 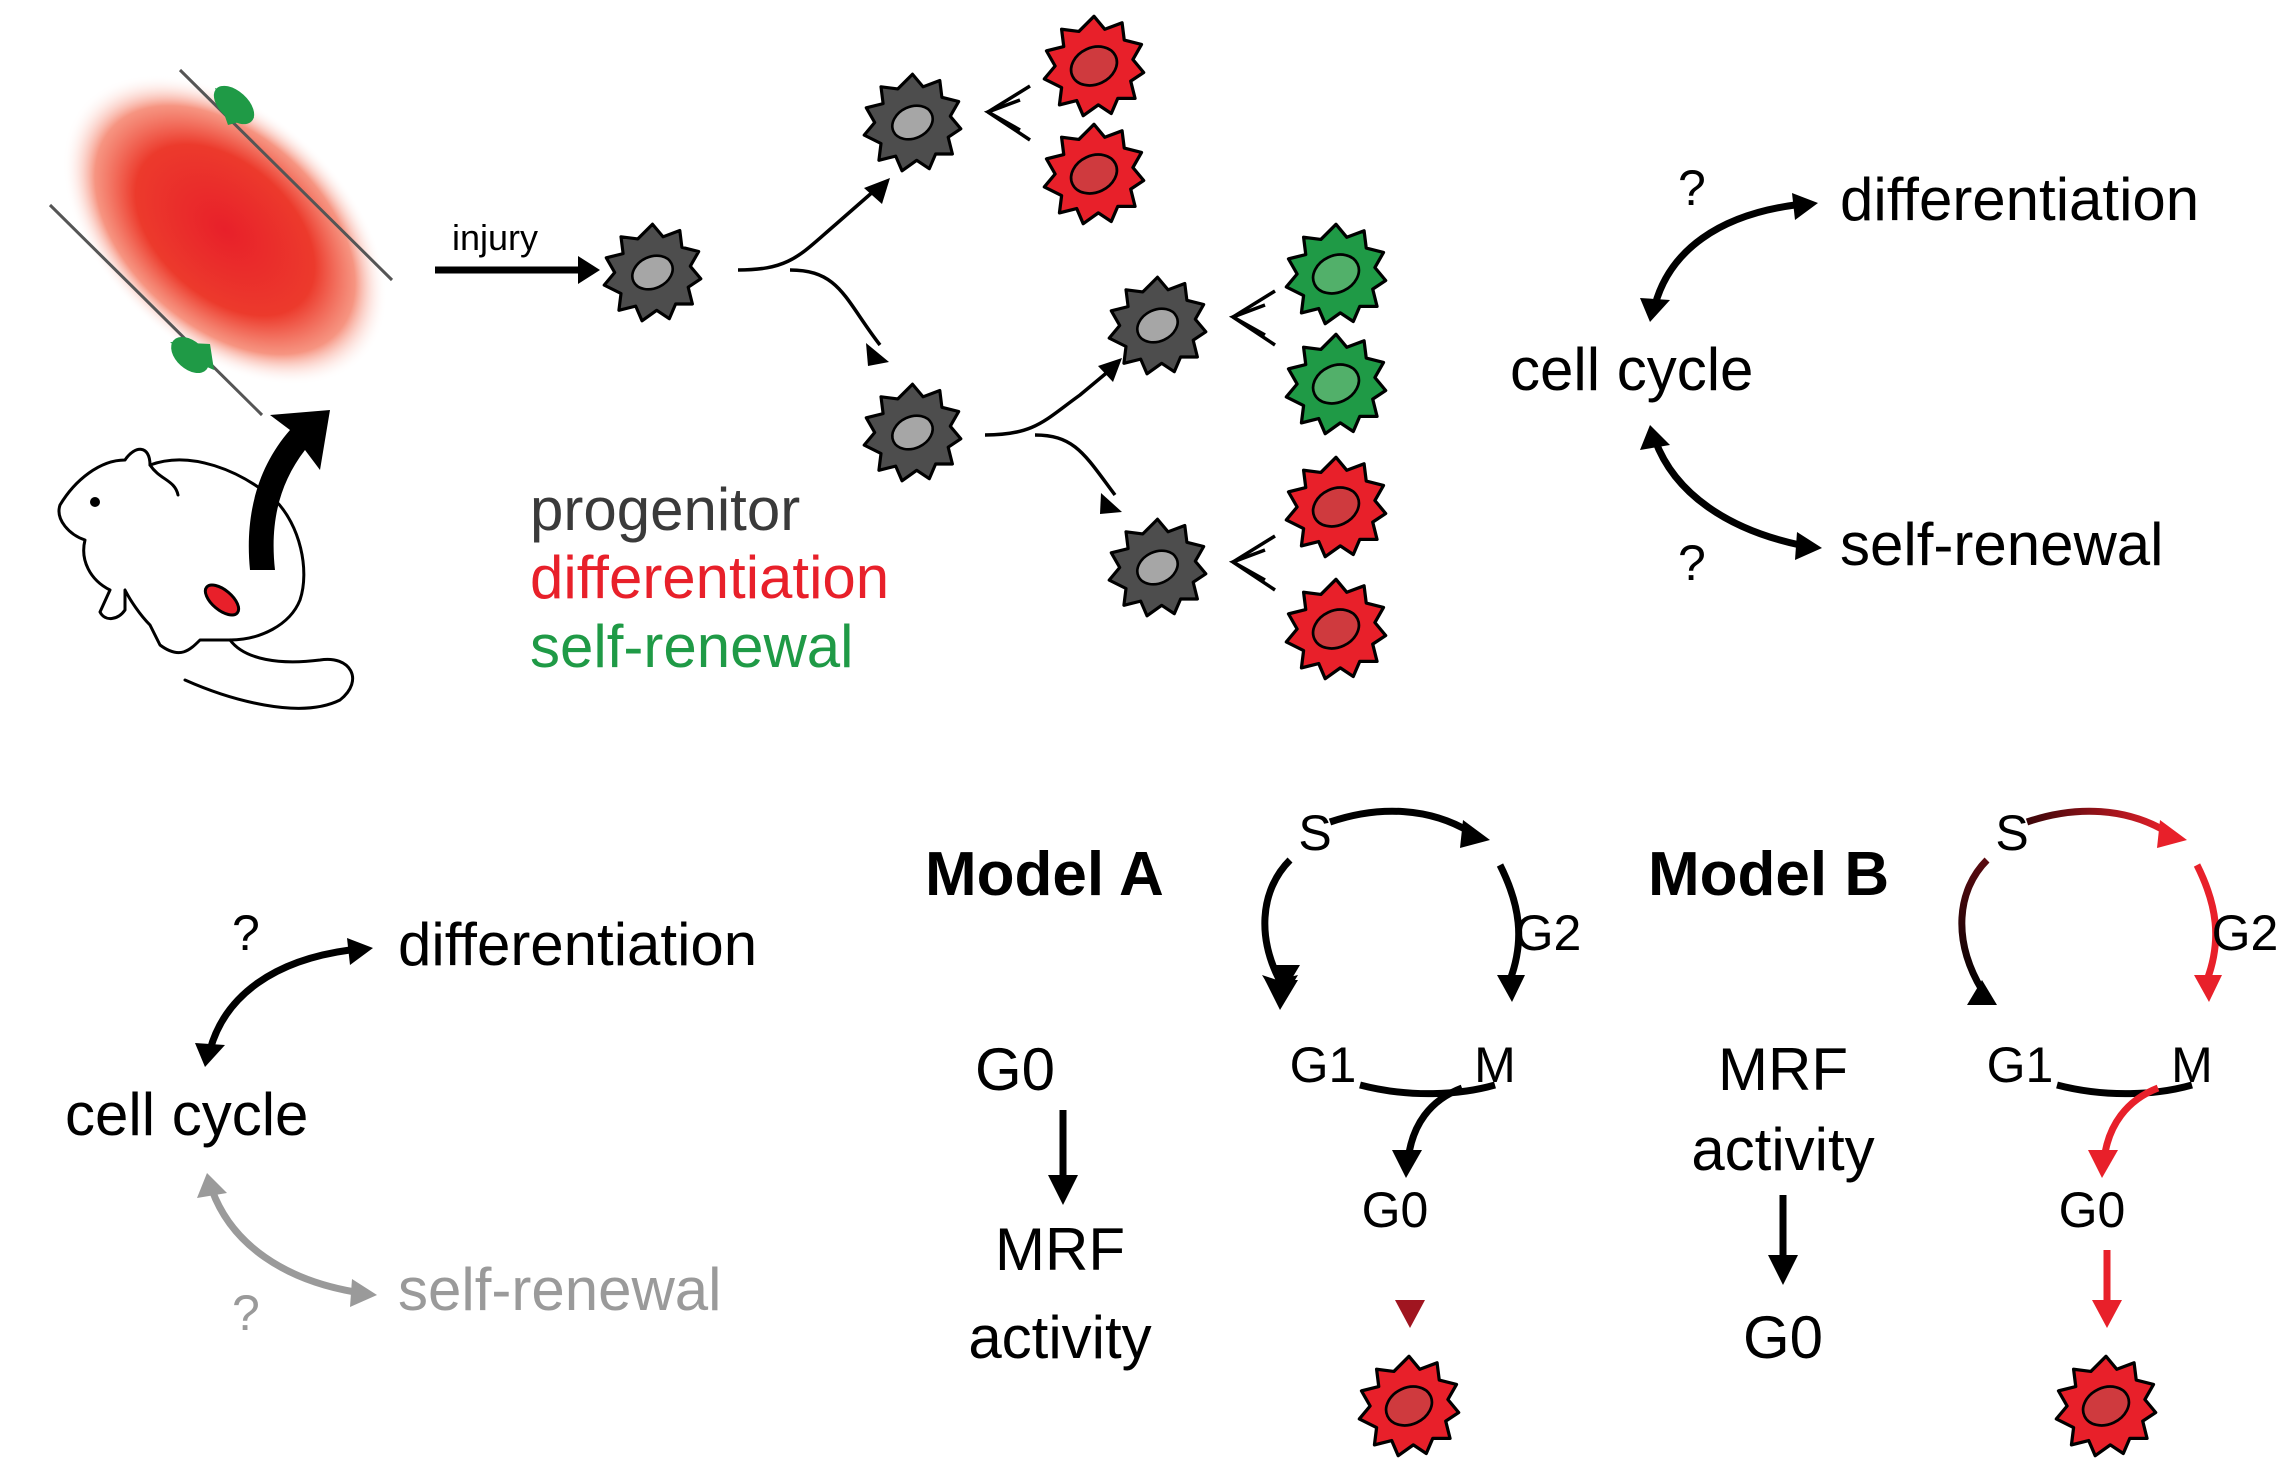 What do you see at coordinates (1015, 1069) in the screenshot?
I see `model-a-g0: G0` at bounding box center [1015, 1069].